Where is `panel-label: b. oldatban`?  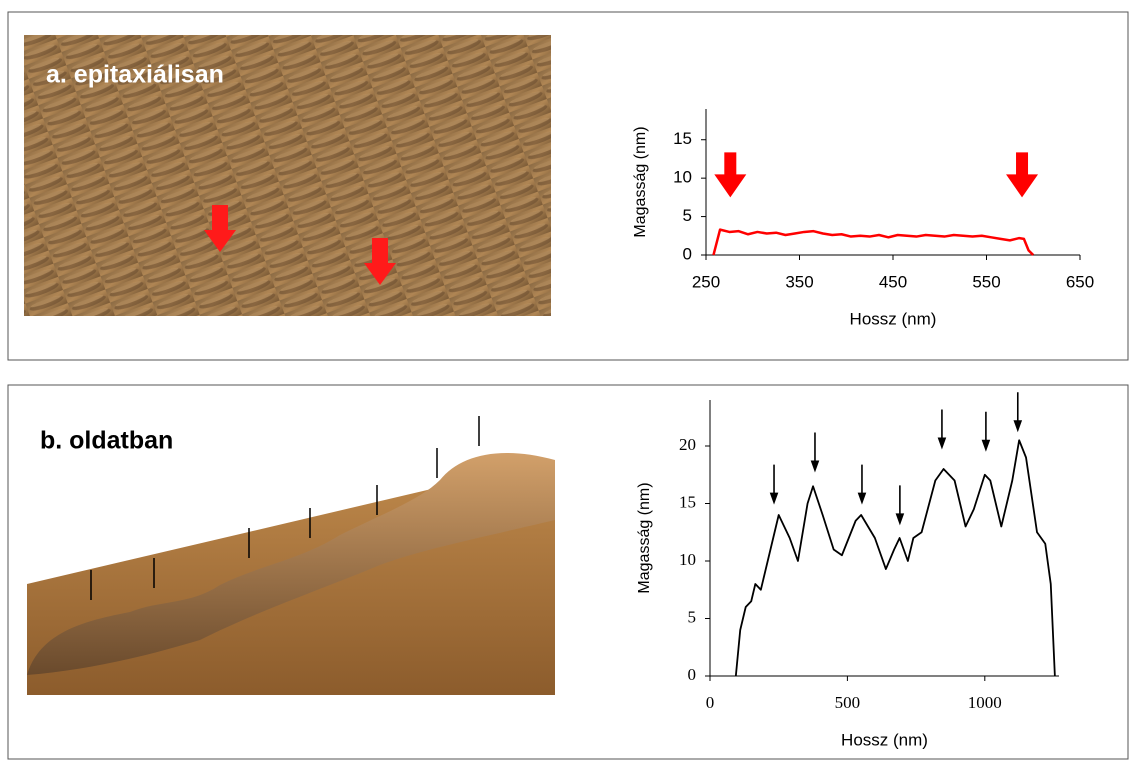
panel-label: b. oldatban is located at coordinates (106, 441).